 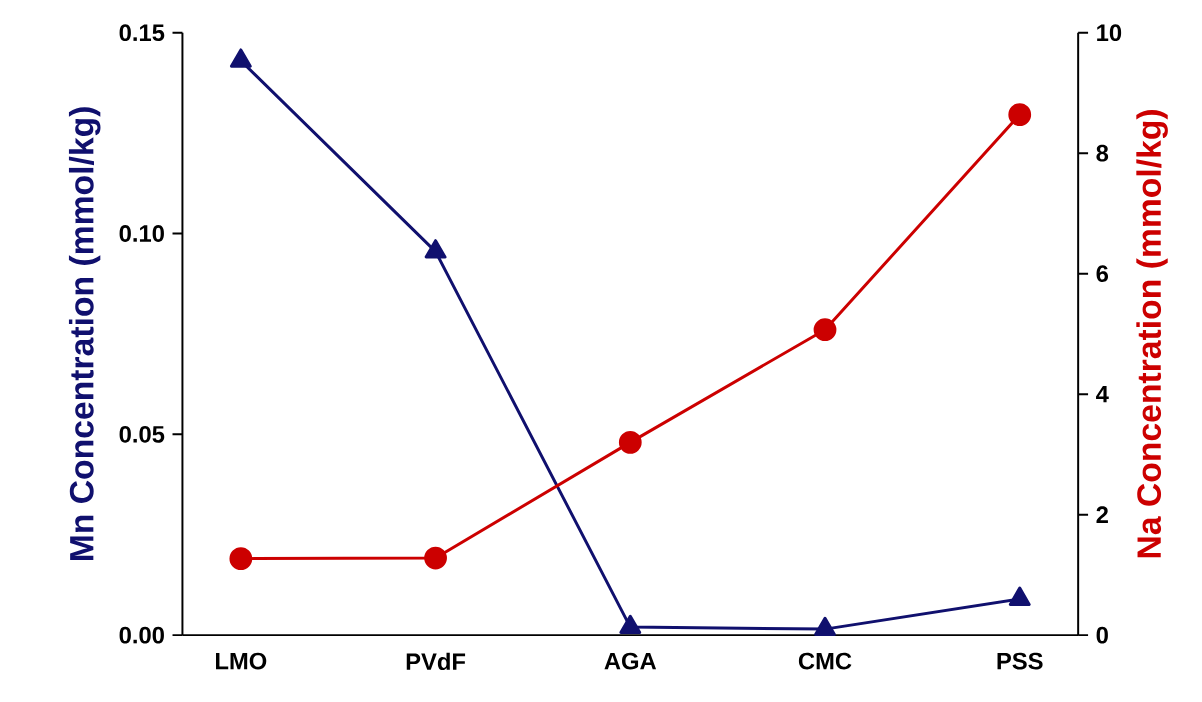 I want to click on y2-tick-label: 2, so click(x=1102, y=515).